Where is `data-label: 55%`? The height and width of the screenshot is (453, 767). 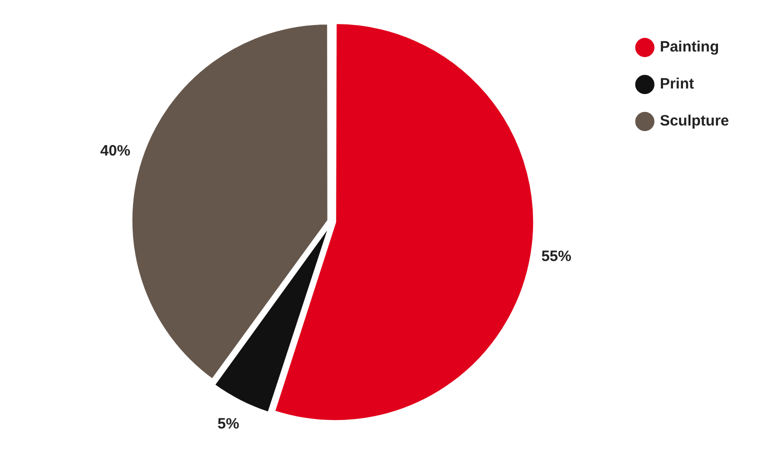
data-label: 55% is located at coordinates (556, 257).